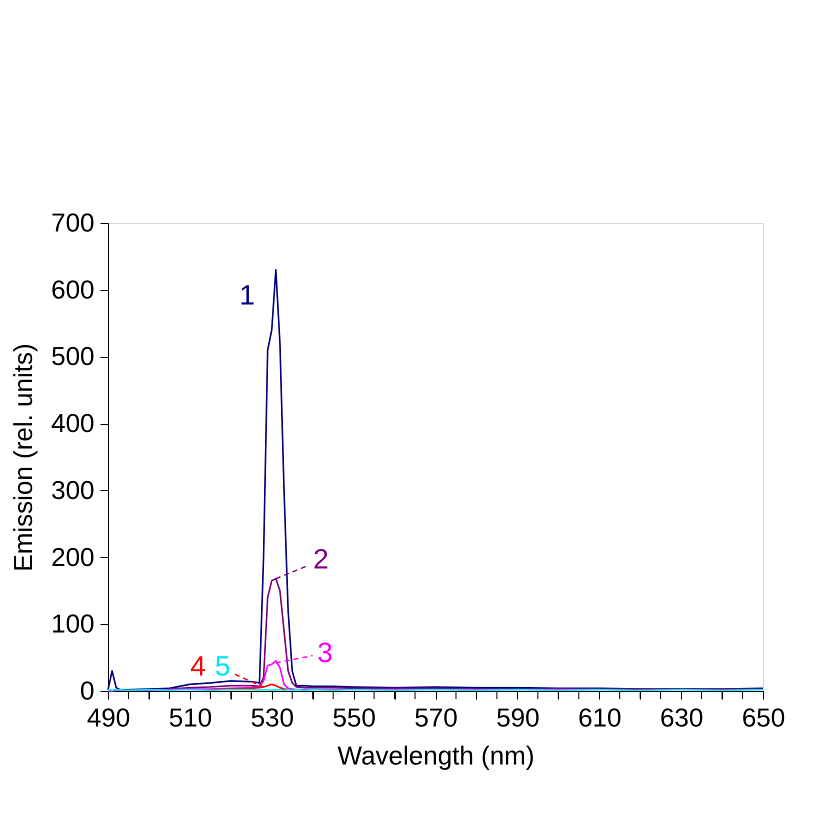 The height and width of the screenshot is (822, 839). What do you see at coordinates (321, 559) in the screenshot?
I see `legend-label: 2` at bounding box center [321, 559].